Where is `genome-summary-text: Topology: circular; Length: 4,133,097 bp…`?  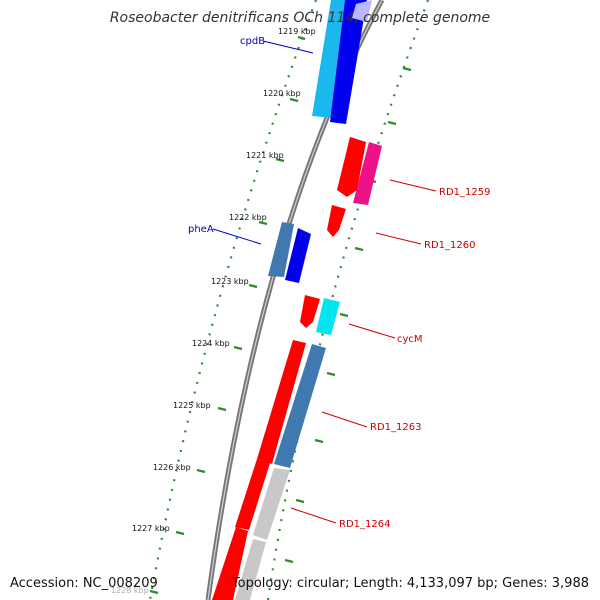
genome-summary-text: Topology: circular; Length: 4,133,097 bp… is located at coordinates (410, 583).